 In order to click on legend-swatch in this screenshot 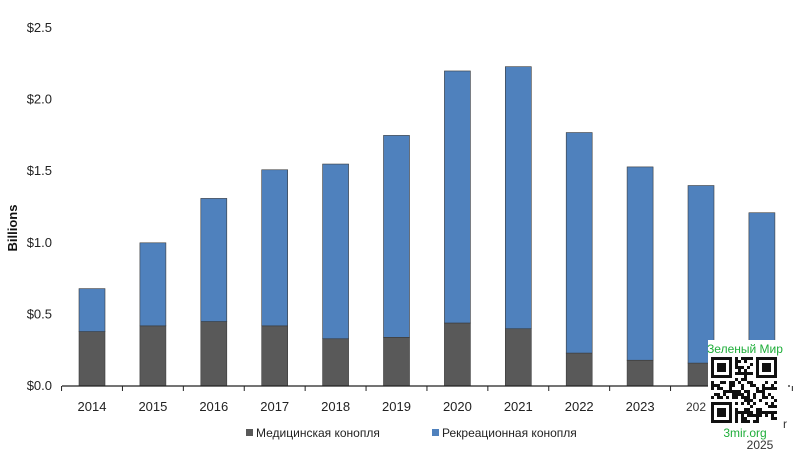, I will do `click(249, 432)`.